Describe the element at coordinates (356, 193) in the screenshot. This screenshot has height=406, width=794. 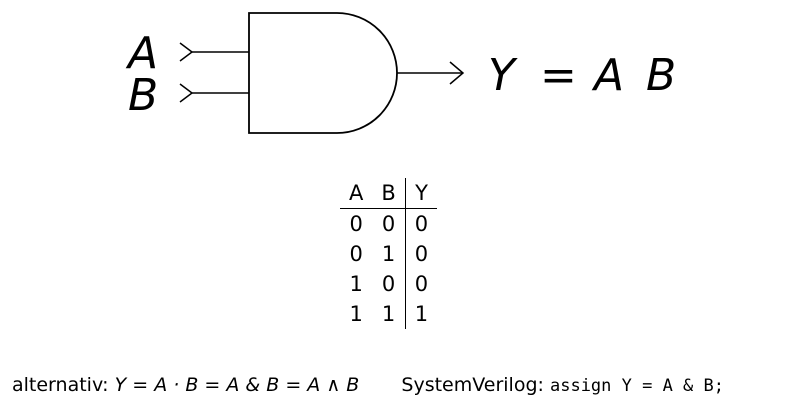
I see `header-a: A` at that location.